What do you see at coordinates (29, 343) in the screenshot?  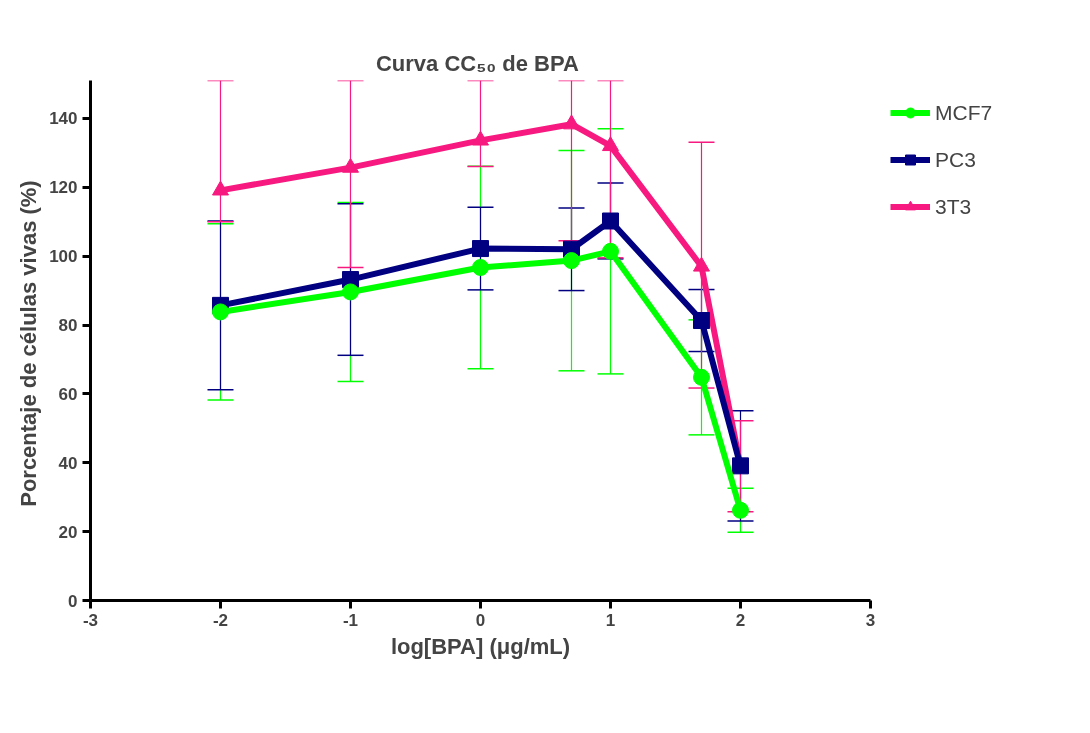 I see `y-axis-title: Porcentaje de células vivas (%)` at bounding box center [29, 343].